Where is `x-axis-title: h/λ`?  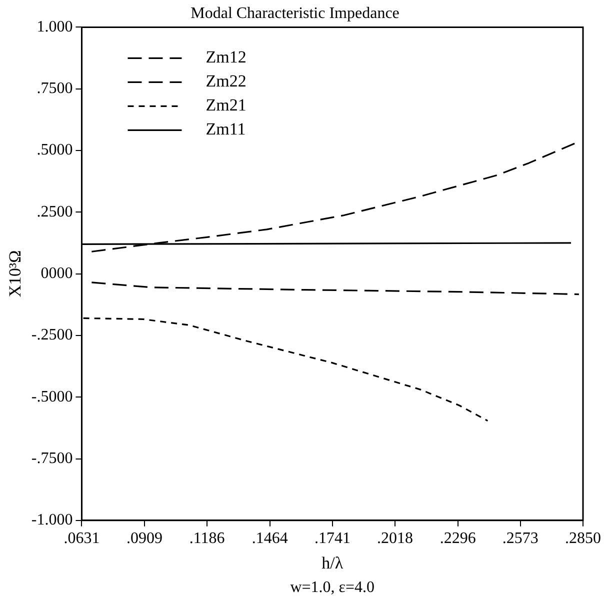 x-axis-title: h/λ is located at coordinates (333, 562).